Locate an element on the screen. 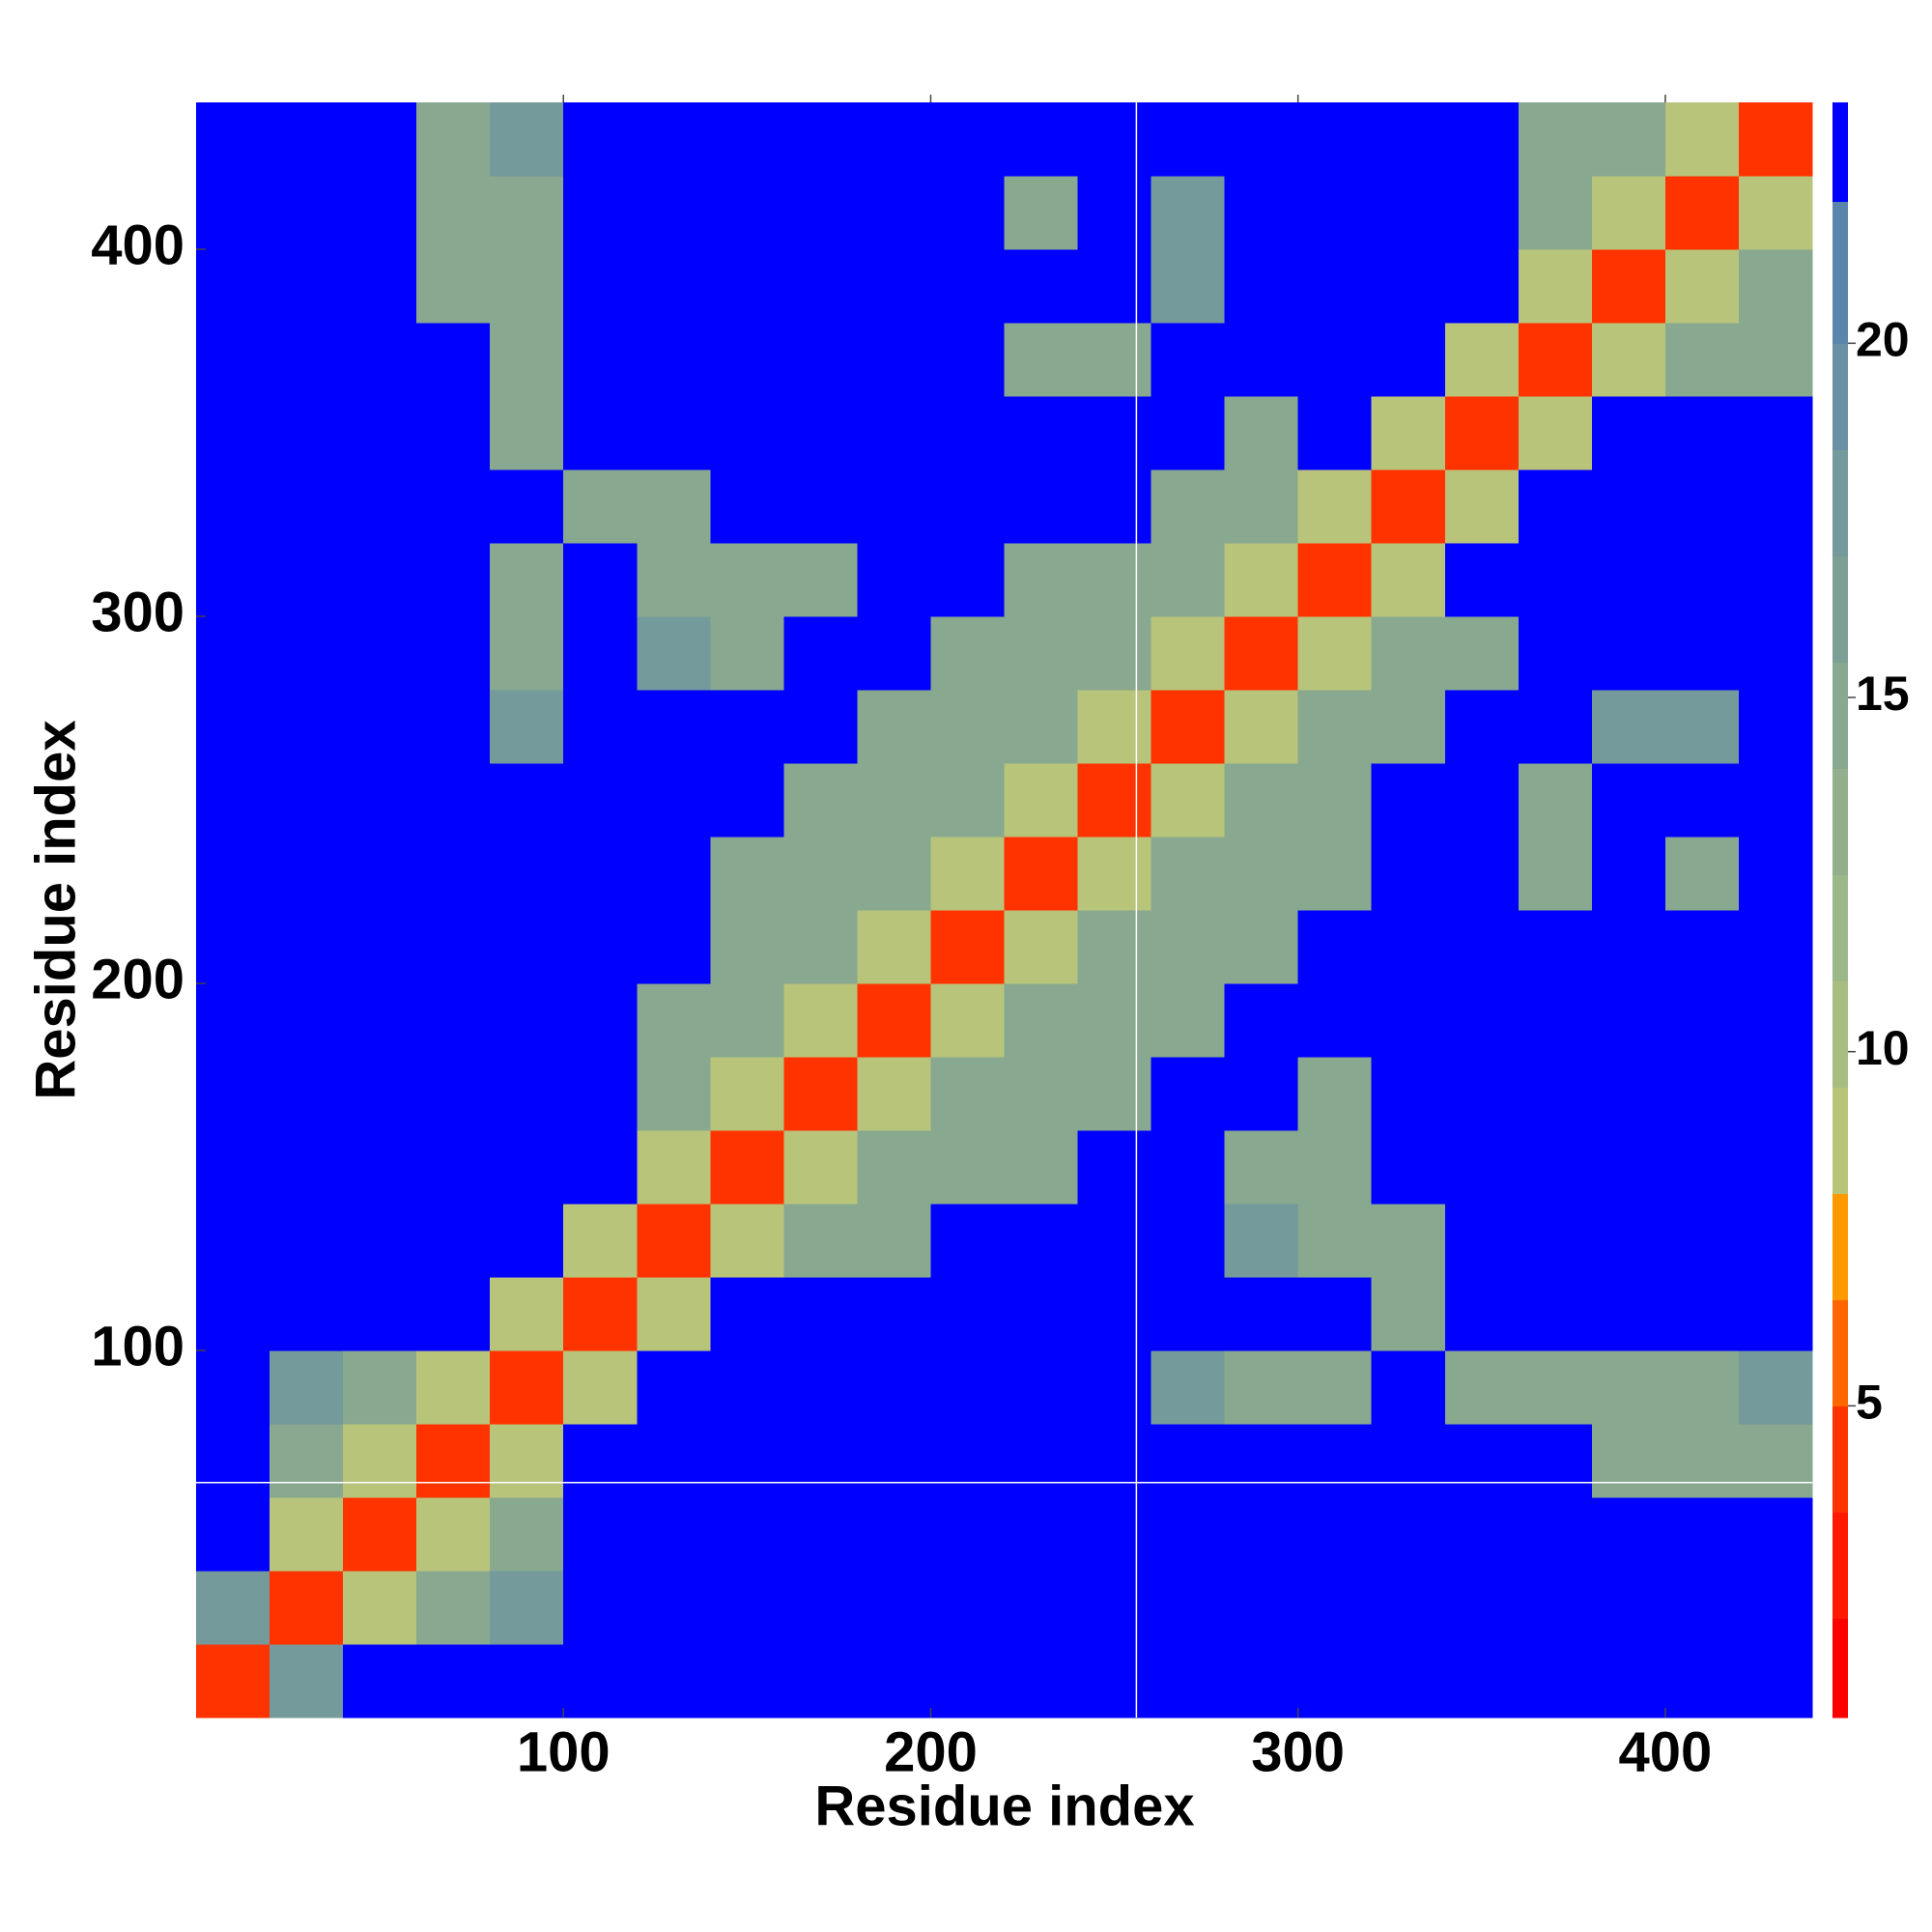 The image size is (1932, 1932). y-axis-label: Residue index is located at coordinates (55, 909).